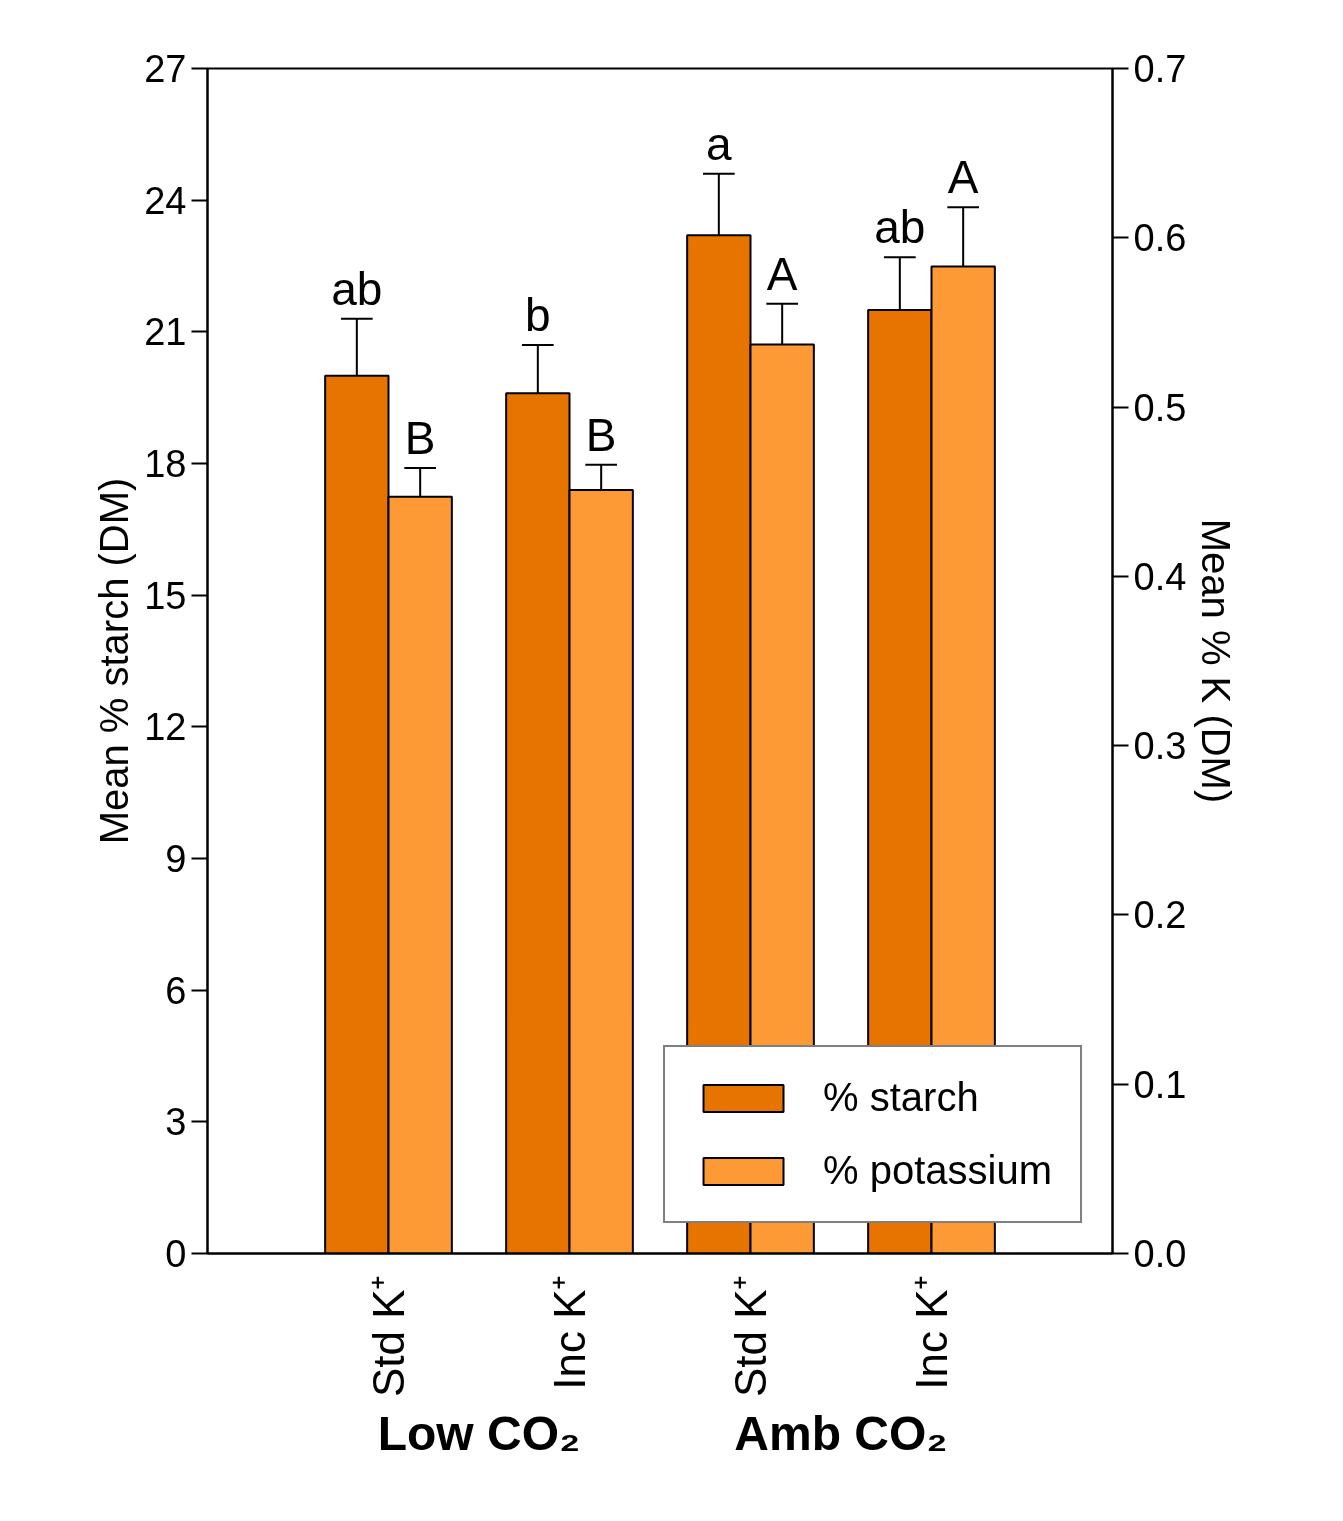 The width and height of the screenshot is (1343, 1521). Describe the element at coordinates (841, 1433) in the screenshot. I see `text: Amb CO₂` at that location.